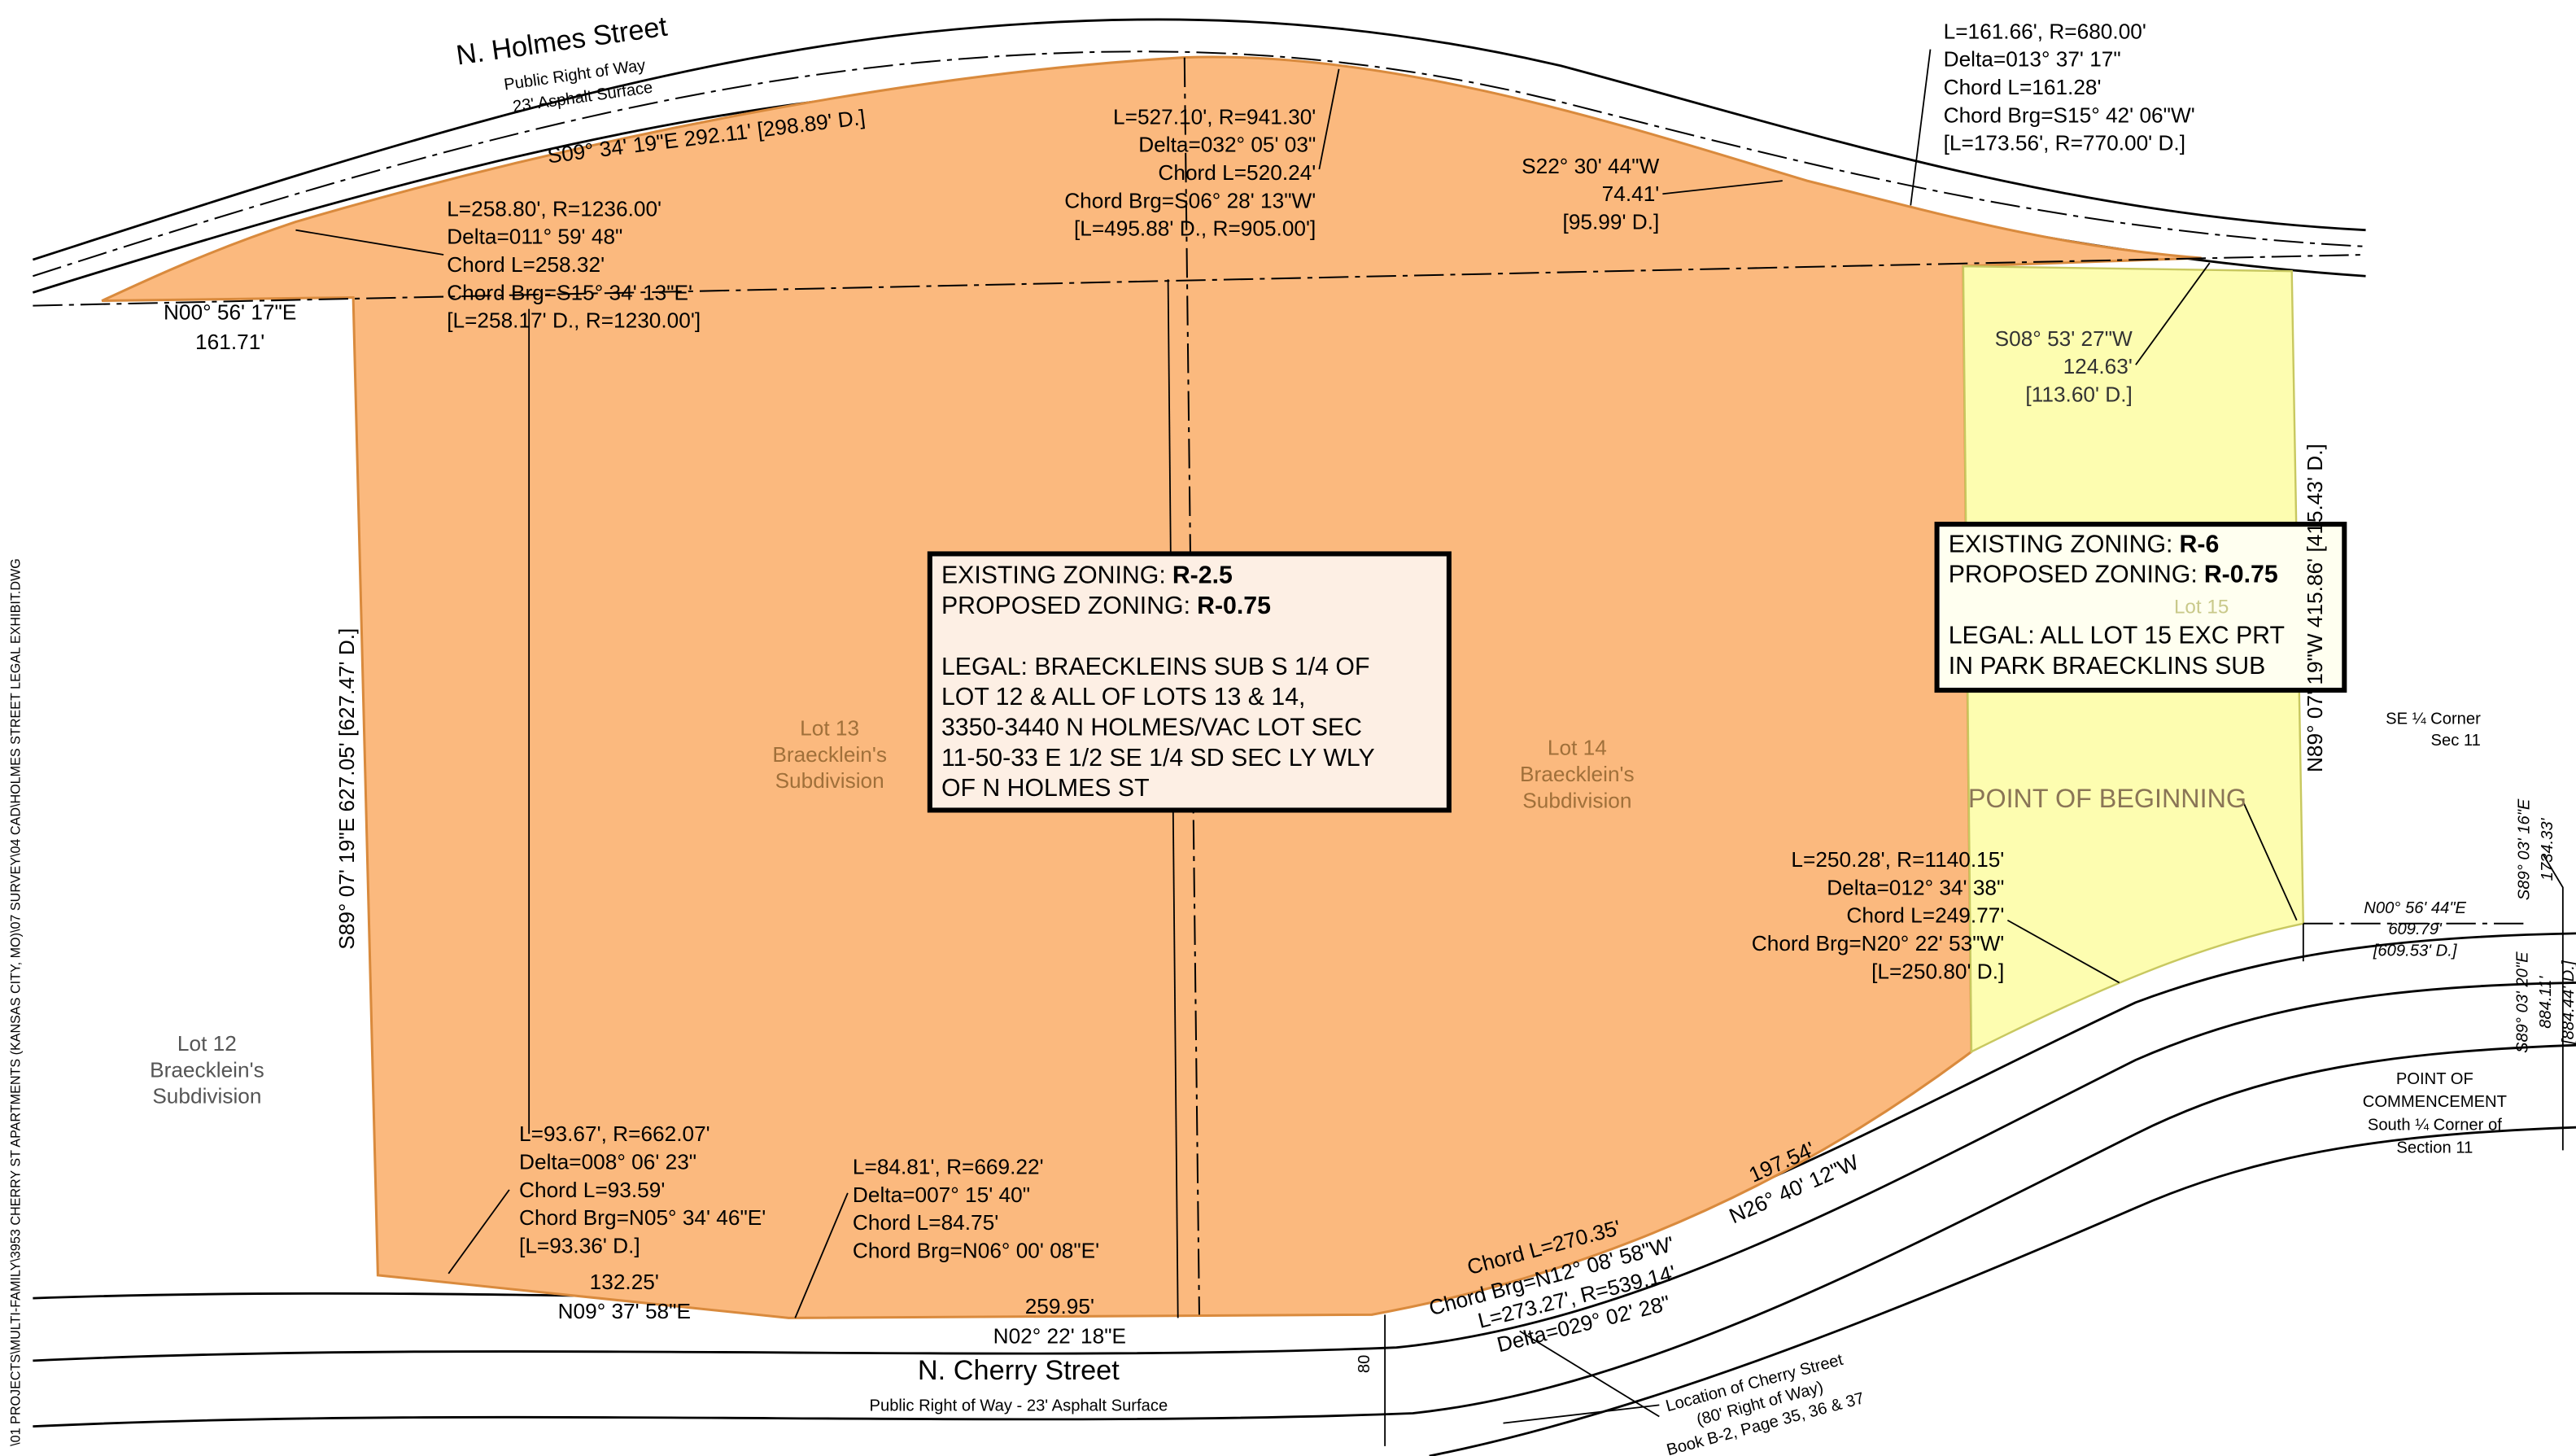  I want to click on annotation-line: N00° 56' 44"E, so click(2415, 908).